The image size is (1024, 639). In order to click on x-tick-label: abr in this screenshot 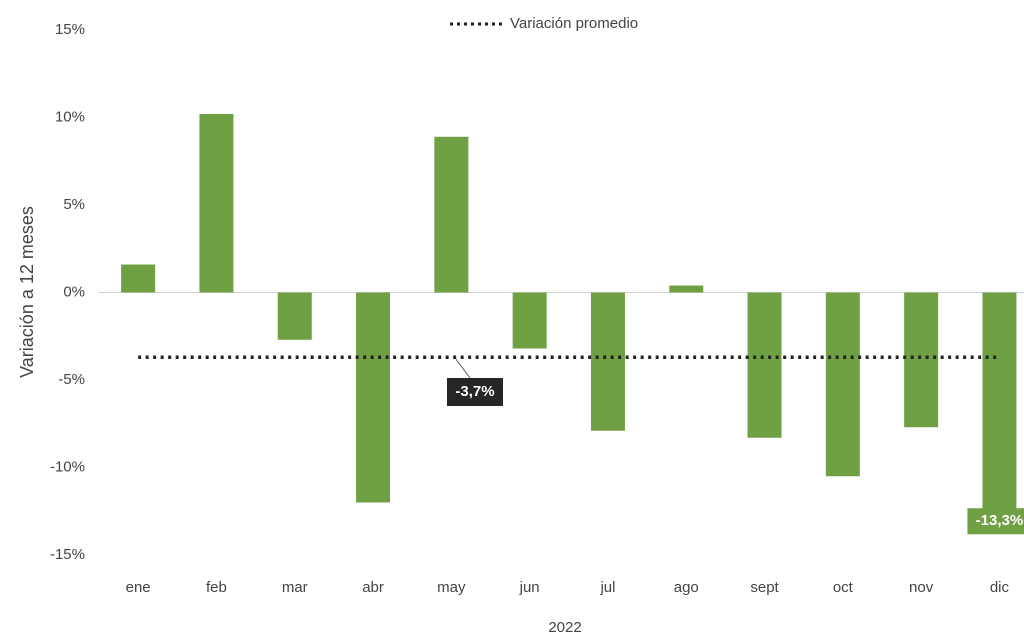, I will do `click(373, 587)`.